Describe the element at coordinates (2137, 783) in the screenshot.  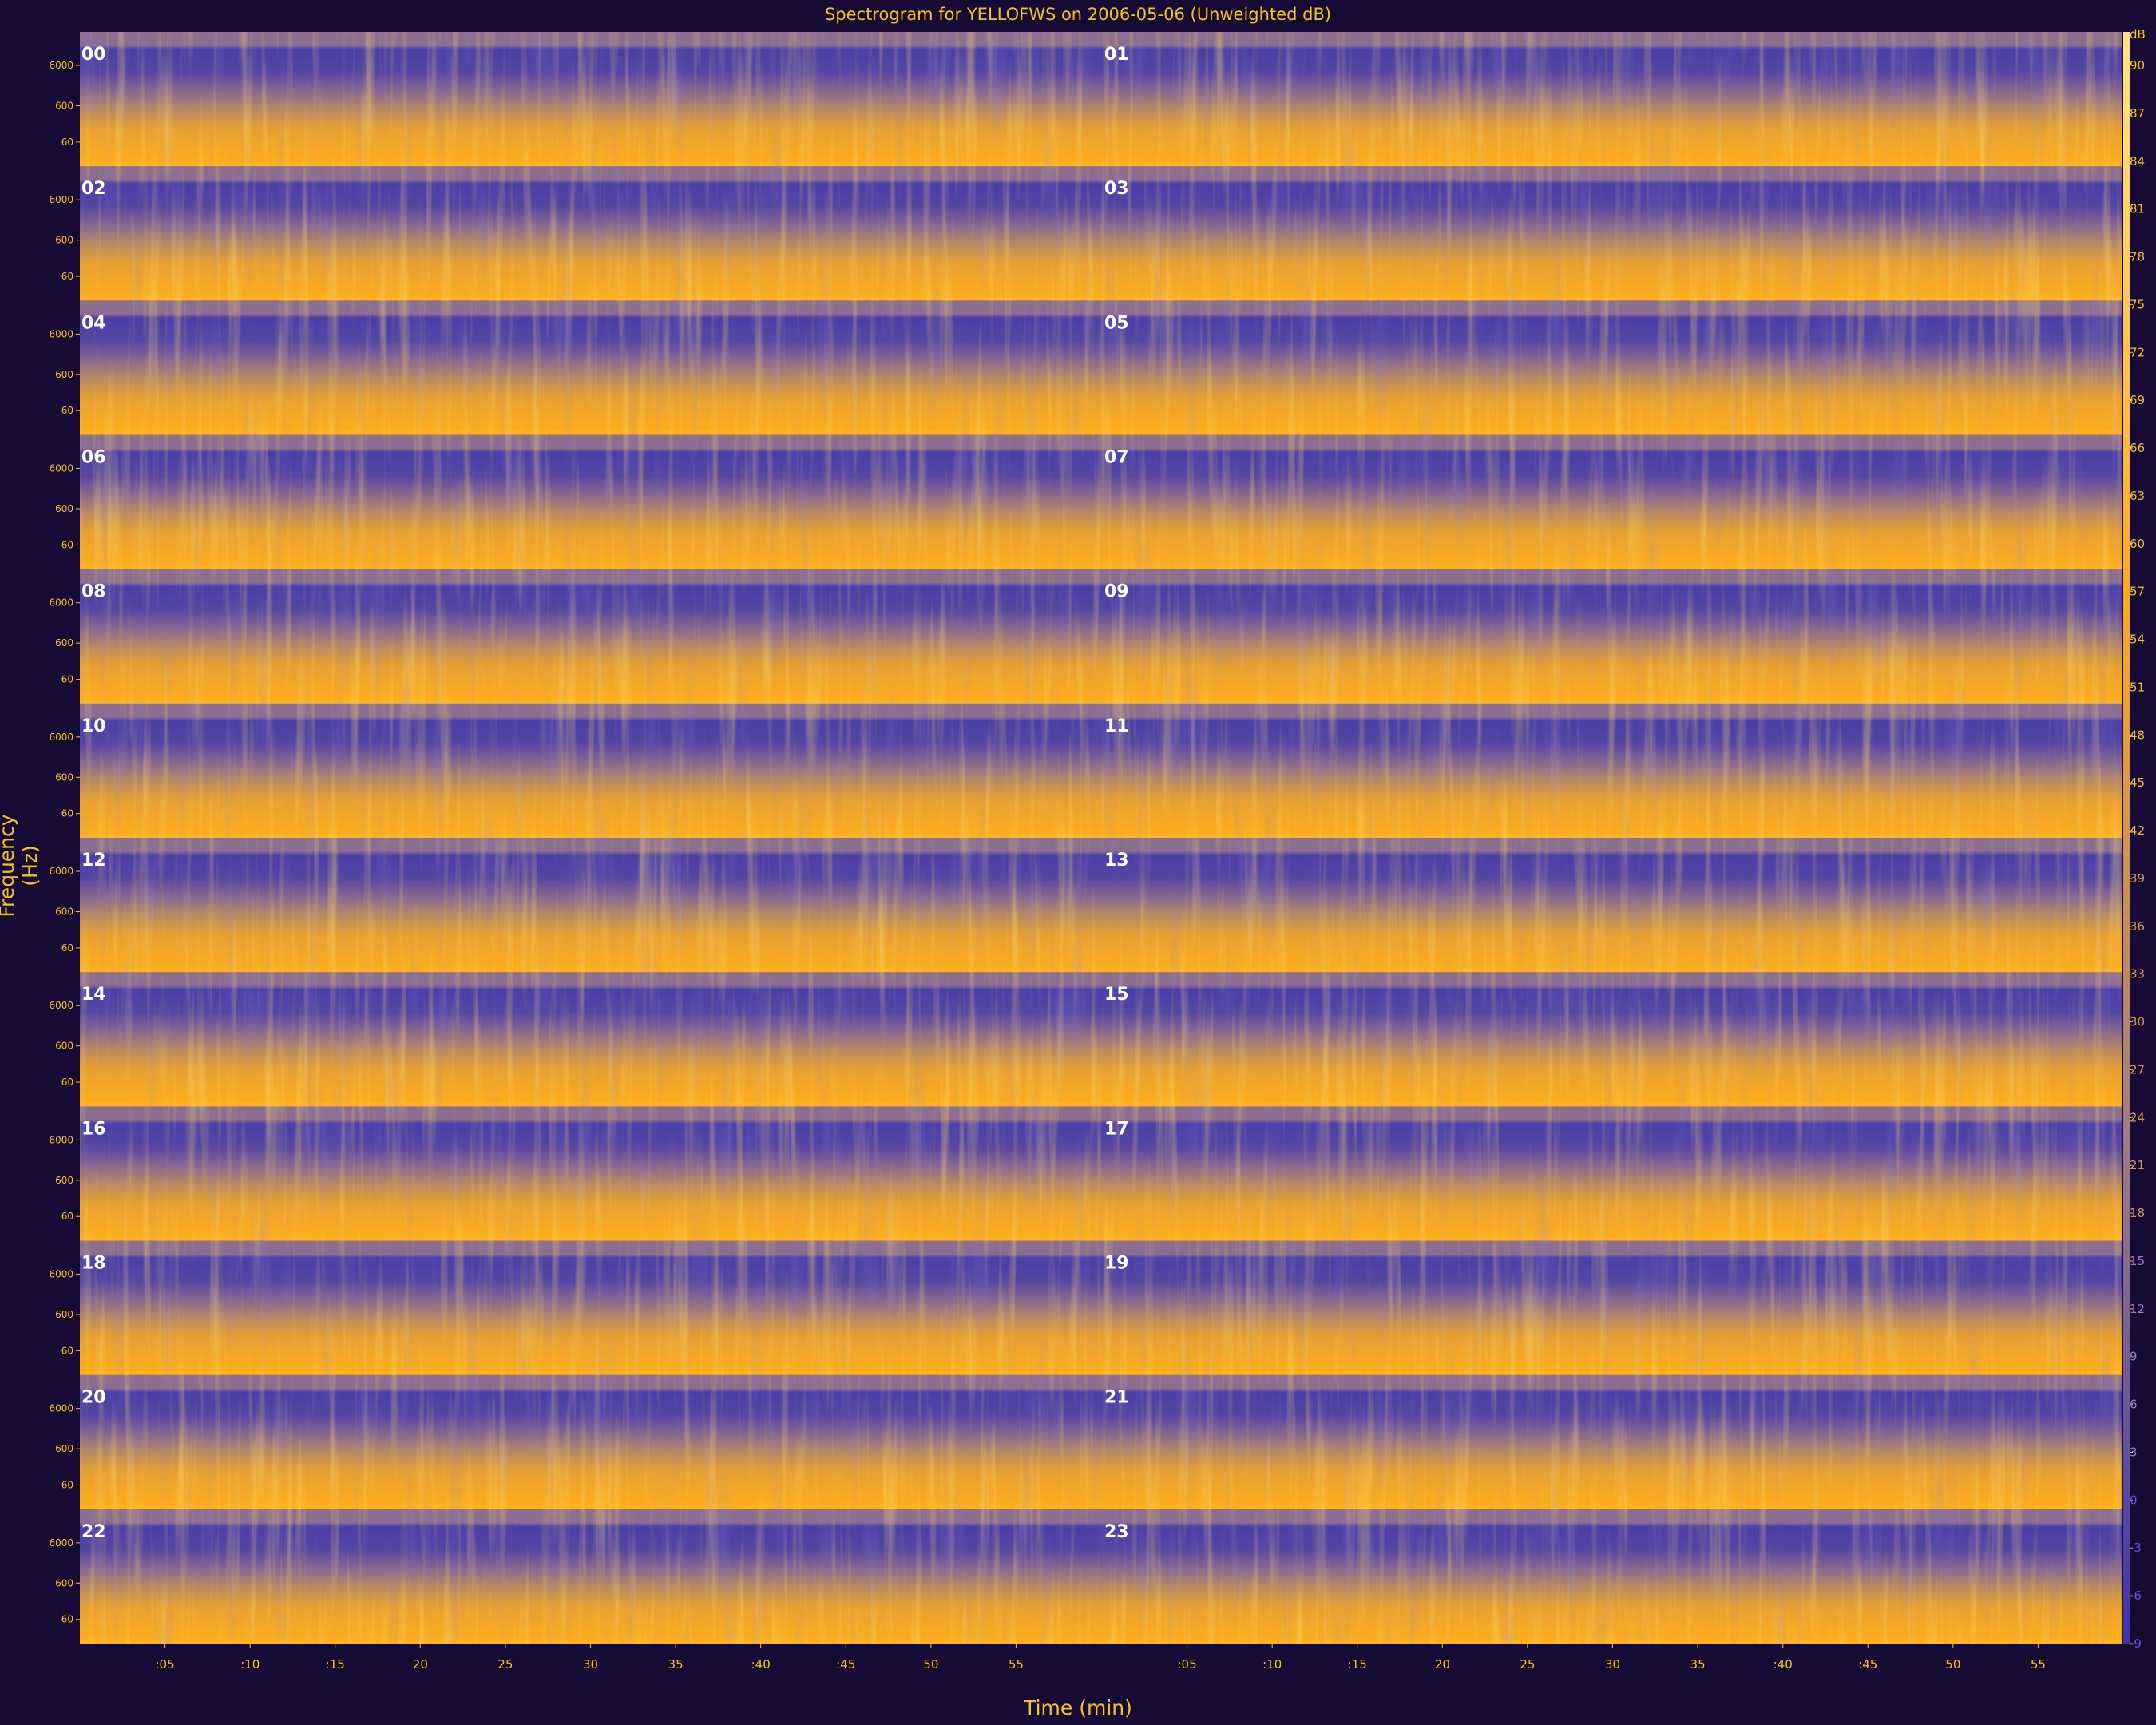
I see `colorbar-tick-label: 45` at that location.